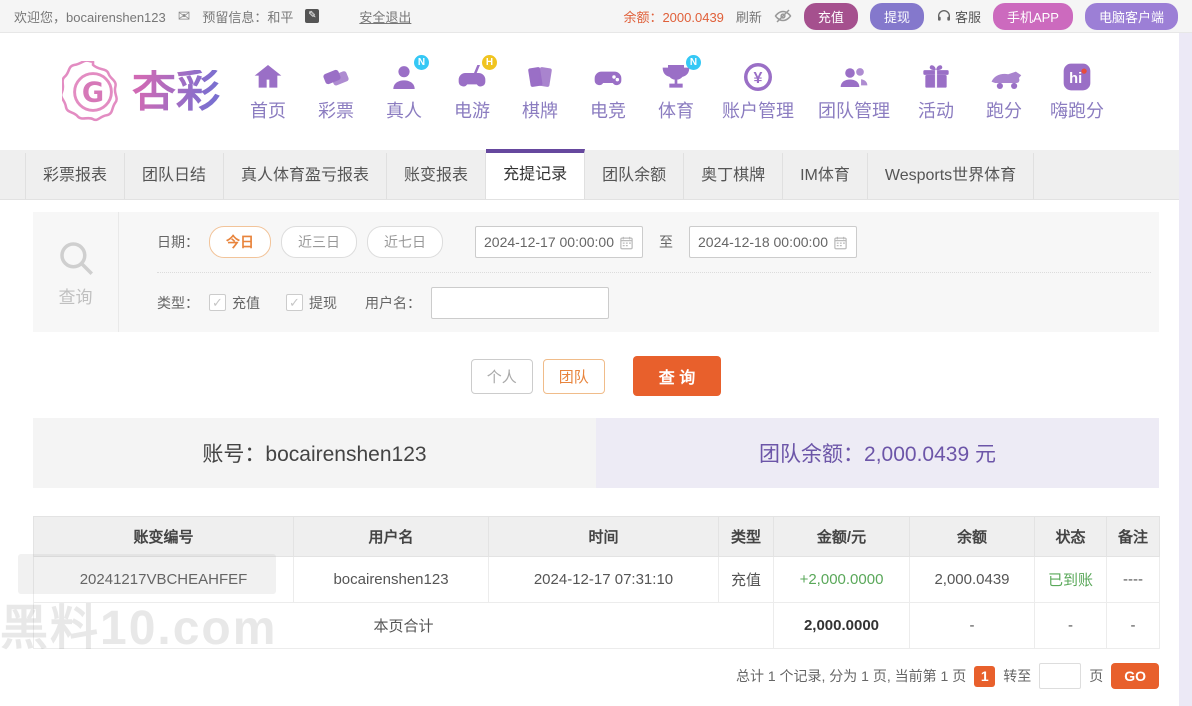  I want to click on welcome-text: 欢迎您，bocairenshen123, so click(90, 17).